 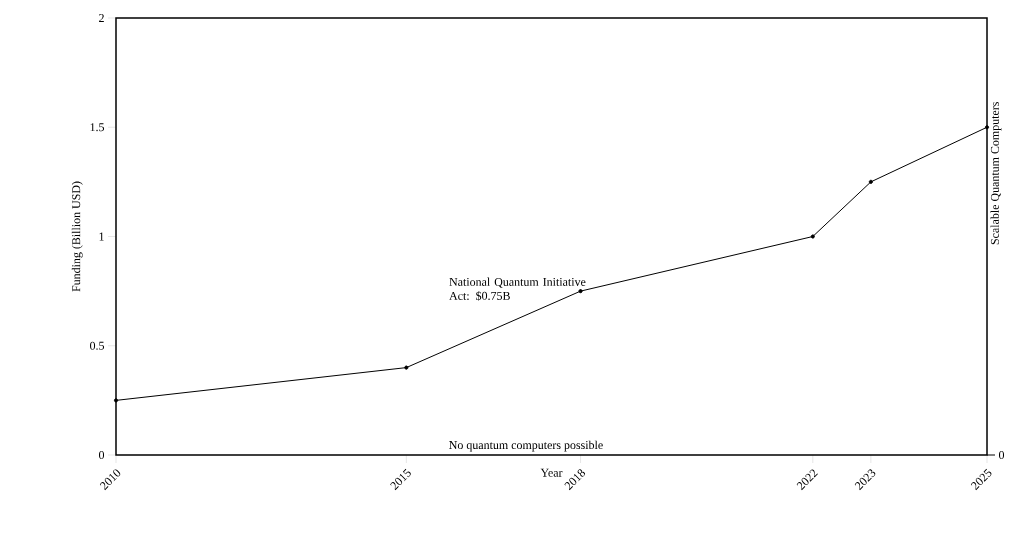 What do you see at coordinates (97, 127) in the screenshot?
I see `y-tick-label: 1.5` at bounding box center [97, 127].